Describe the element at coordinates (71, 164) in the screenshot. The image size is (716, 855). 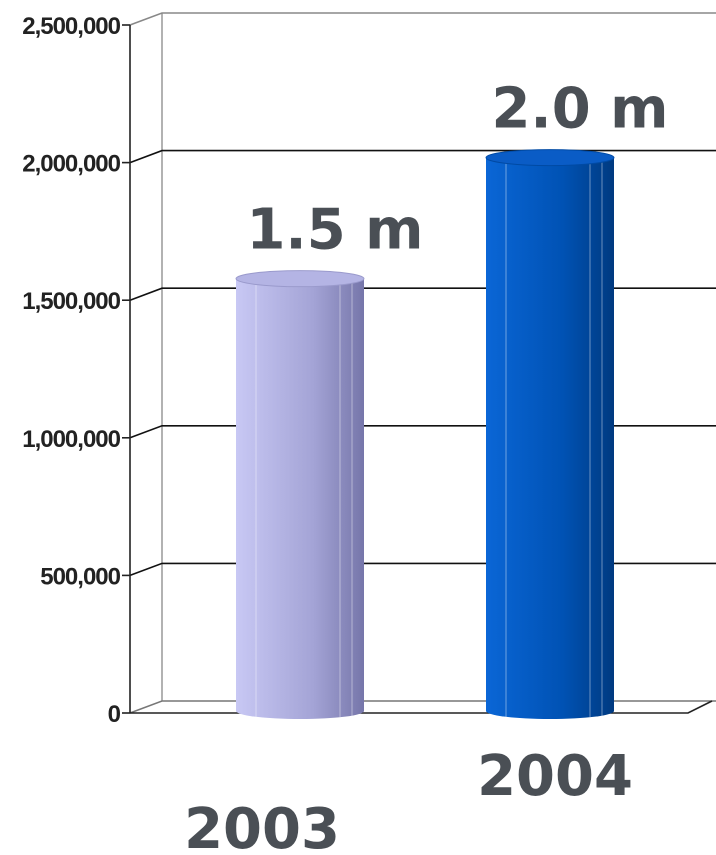
I see `y-tick-label: 2,000,000` at that location.